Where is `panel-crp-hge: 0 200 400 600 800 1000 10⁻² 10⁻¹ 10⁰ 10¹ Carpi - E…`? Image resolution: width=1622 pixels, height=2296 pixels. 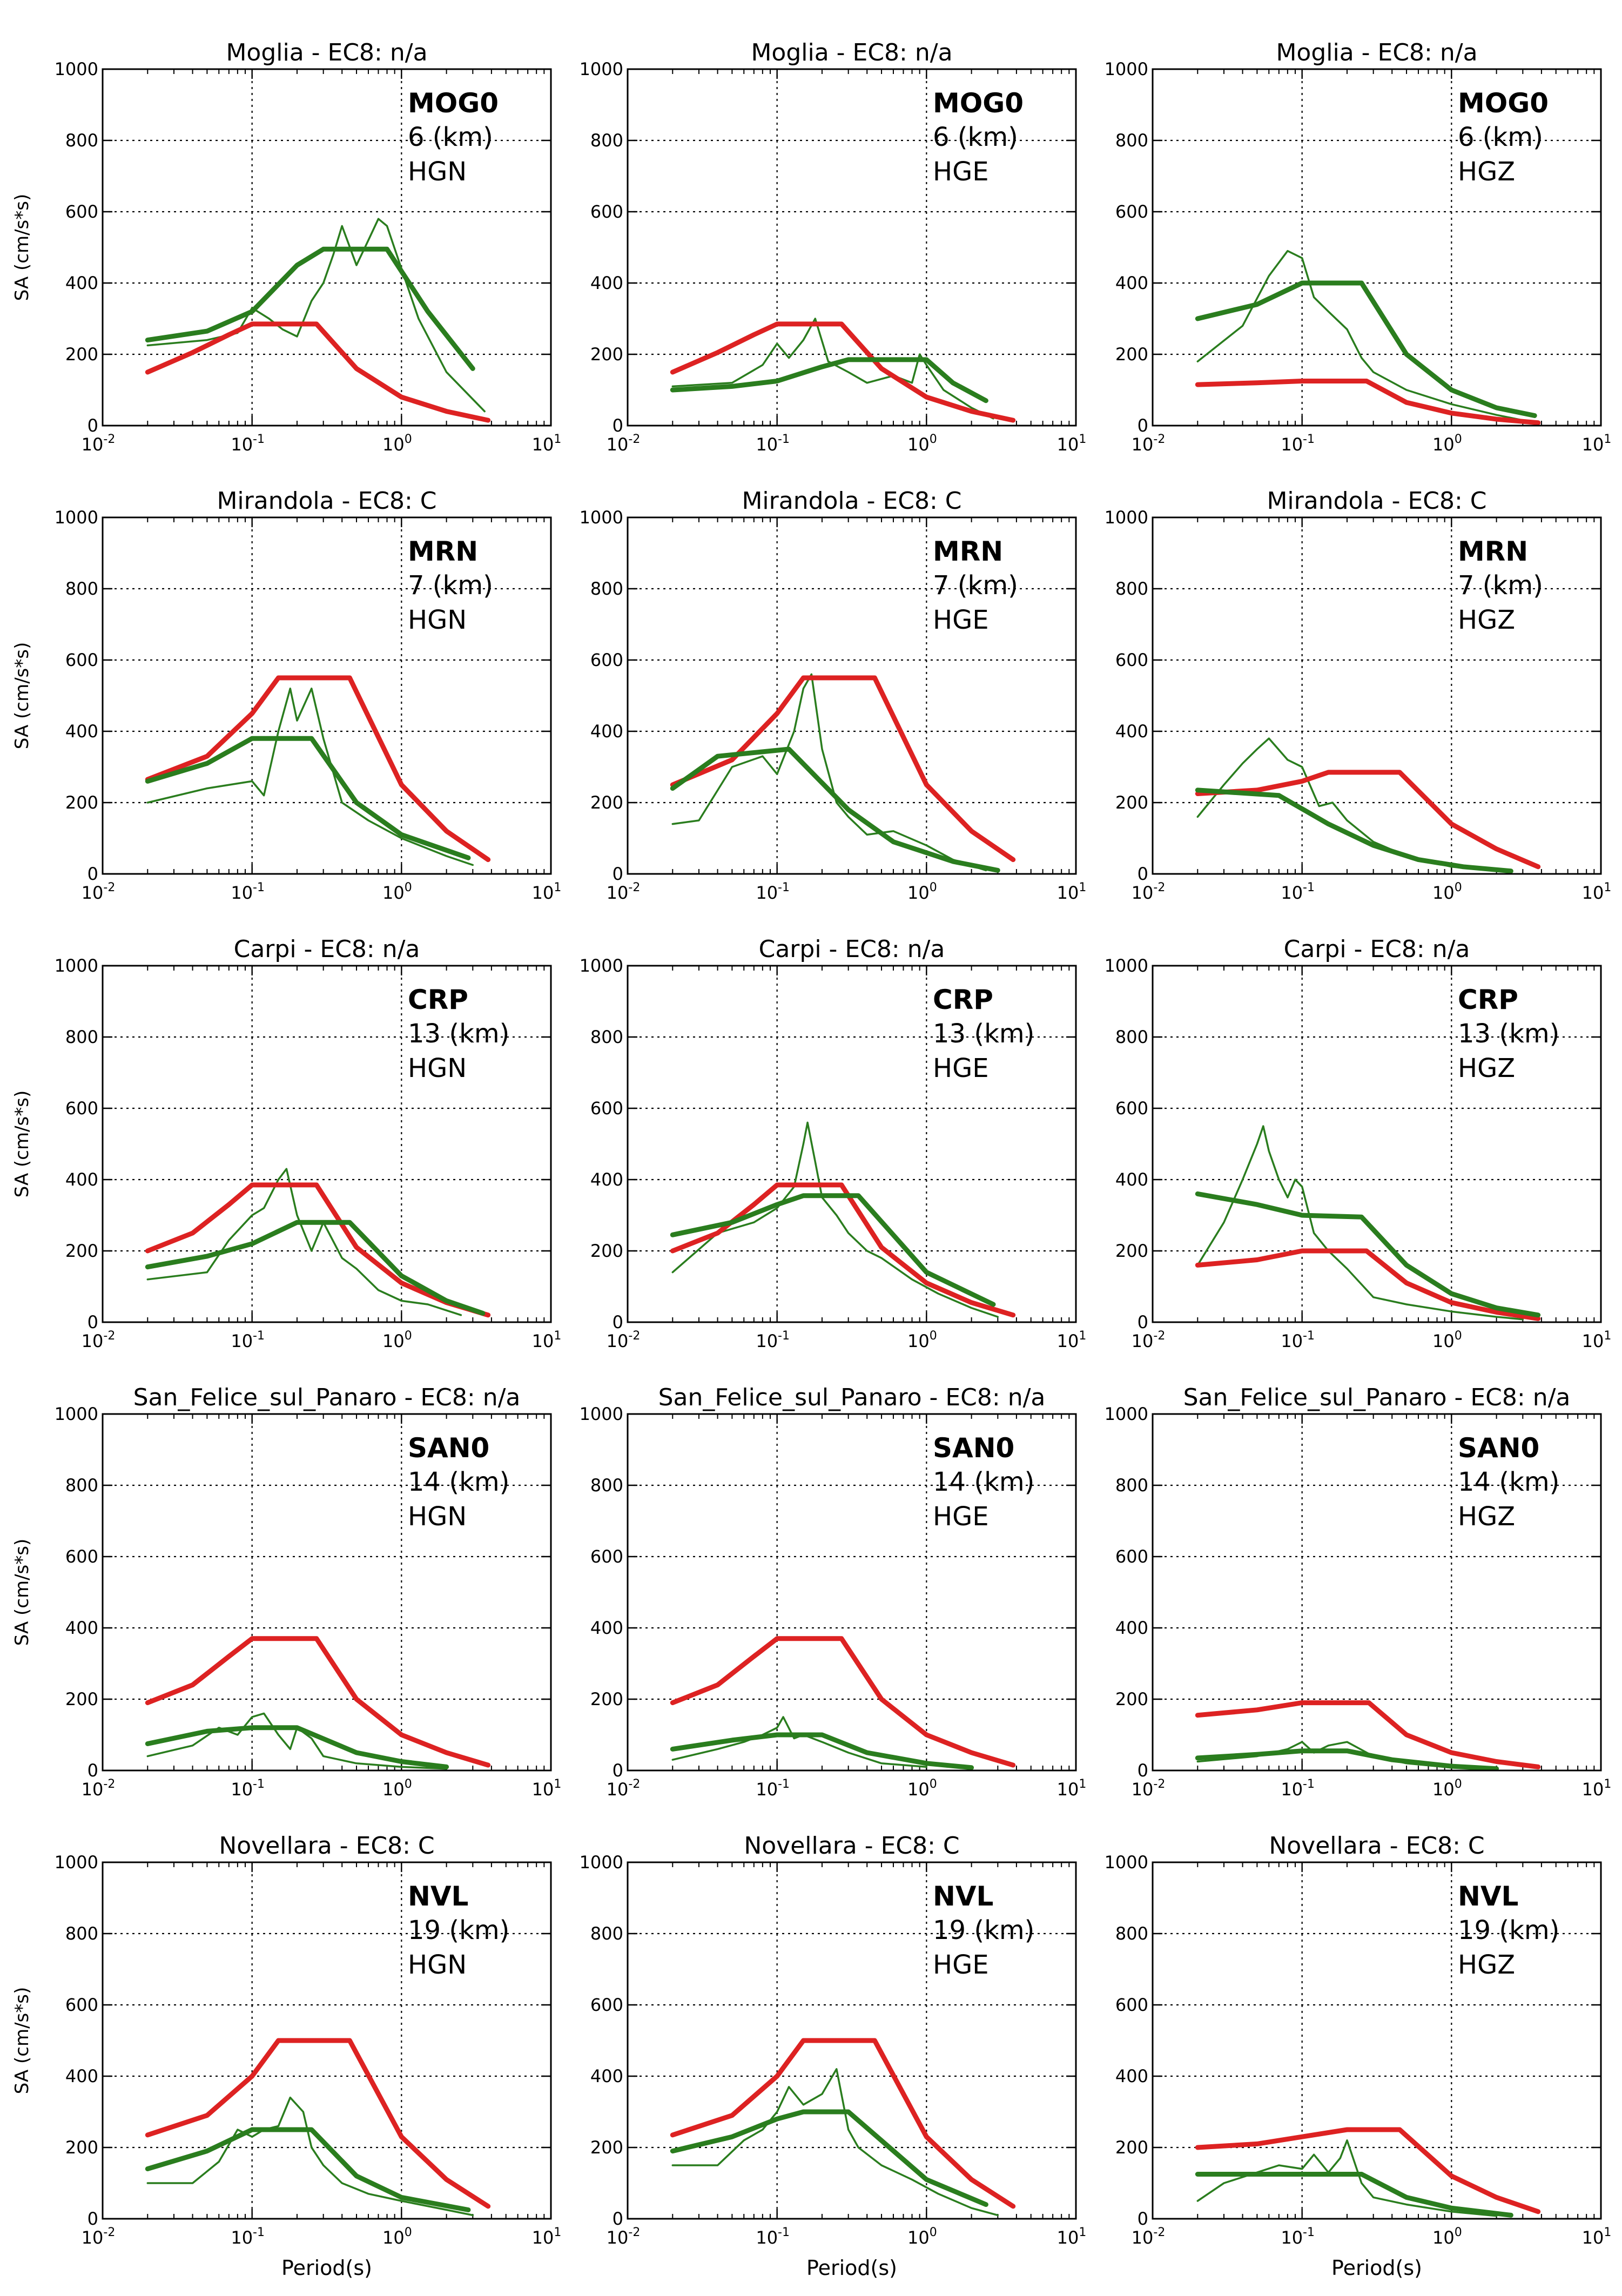 panel-crp-hge: 0 200 400 600 800 1000 10⁻² 10⁻¹ 10⁰ 10¹ Carpi - E… is located at coordinates (834, 1143).